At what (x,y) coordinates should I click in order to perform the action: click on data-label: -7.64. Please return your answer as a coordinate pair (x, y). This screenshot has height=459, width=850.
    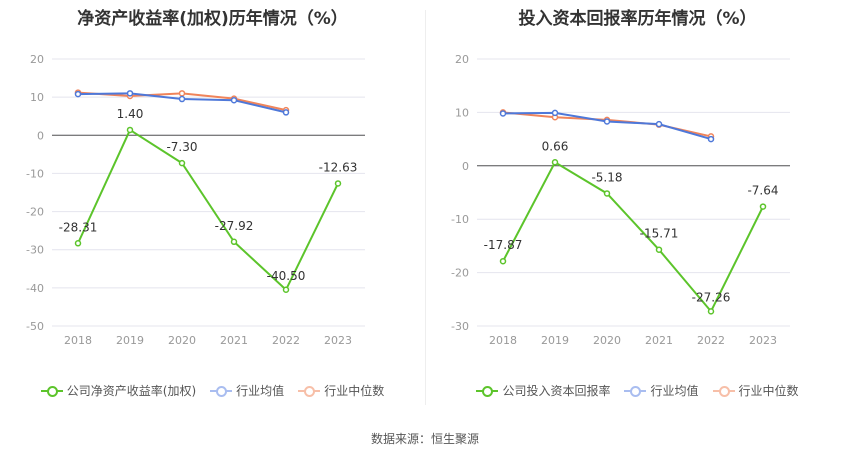
    Looking at the image, I should click on (762, 191).